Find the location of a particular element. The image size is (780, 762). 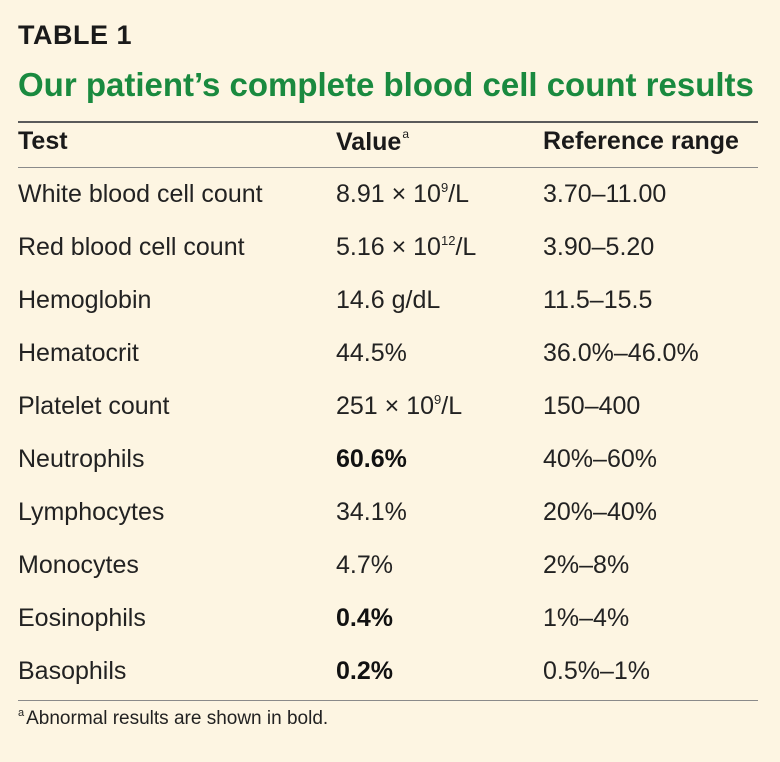

table-row: Lymphocytes 34.1% 20%–40% is located at coordinates (390, 512).